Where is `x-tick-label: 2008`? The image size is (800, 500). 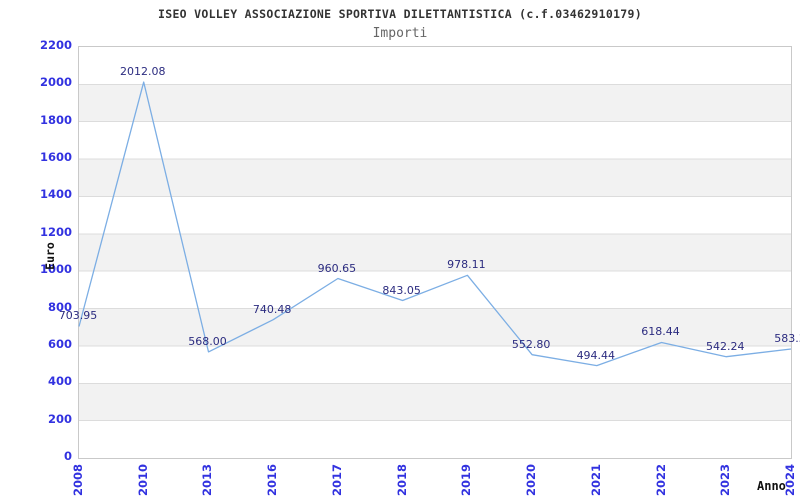 x-tick-label: 2008 is located at coordinates (78, 480).